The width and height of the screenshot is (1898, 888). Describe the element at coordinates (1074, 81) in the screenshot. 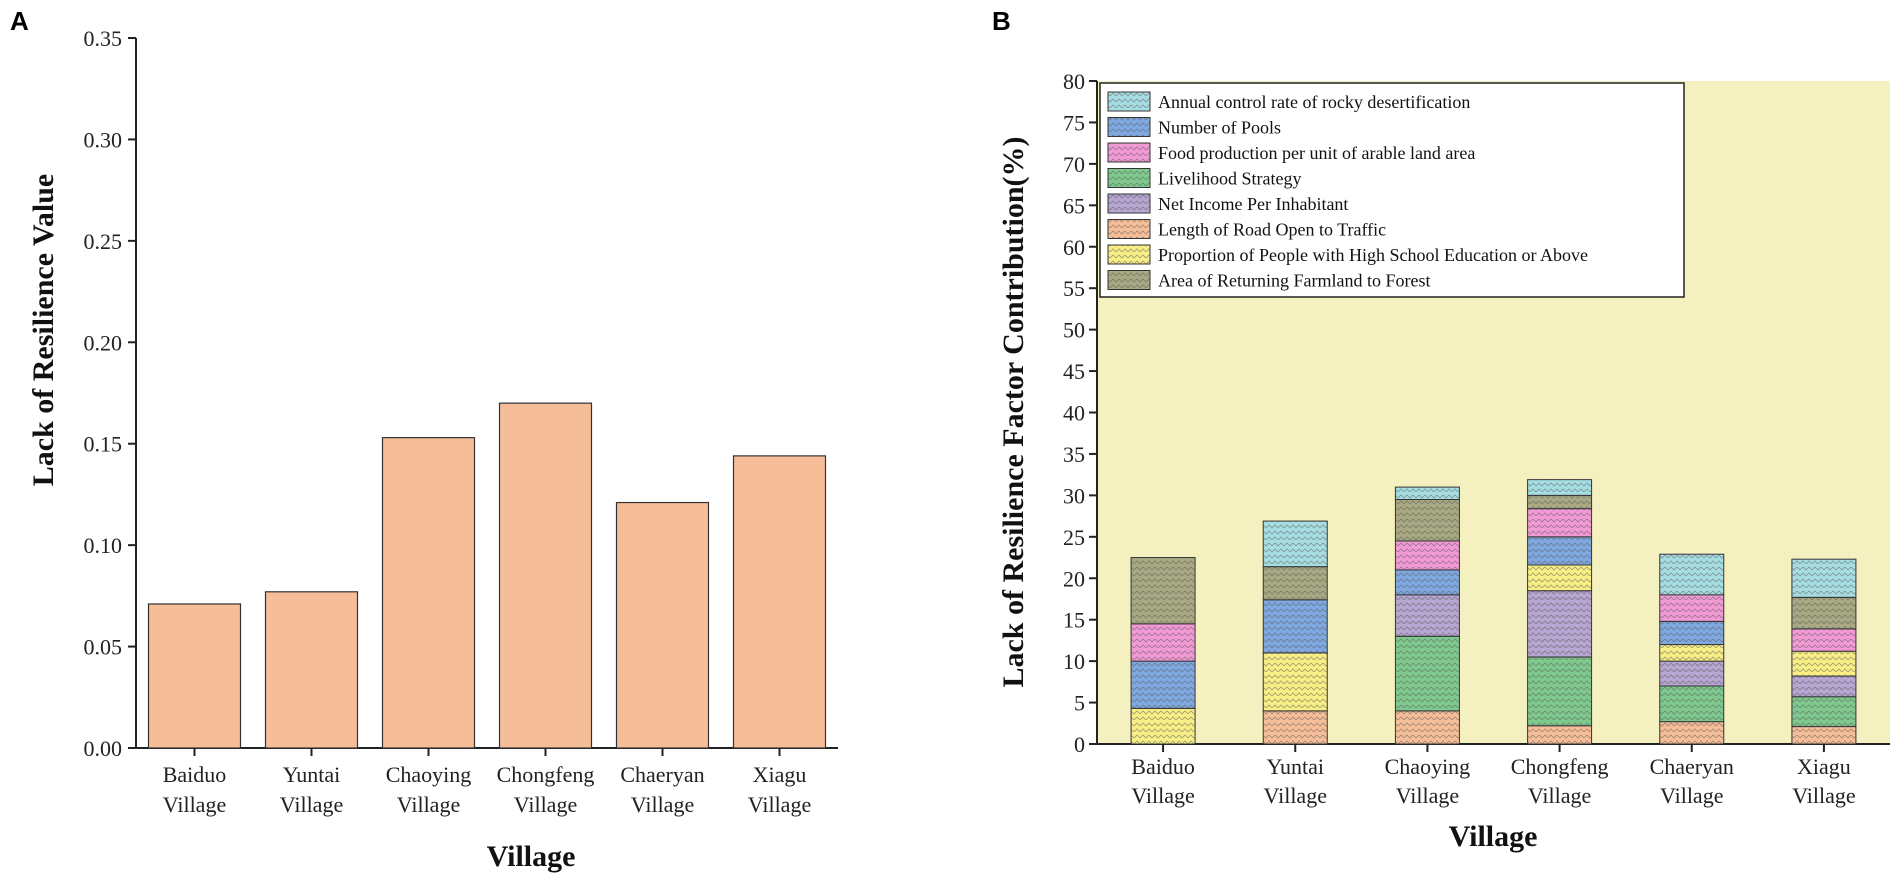

I see `chart-b-y-tick-label: 80` at that location.